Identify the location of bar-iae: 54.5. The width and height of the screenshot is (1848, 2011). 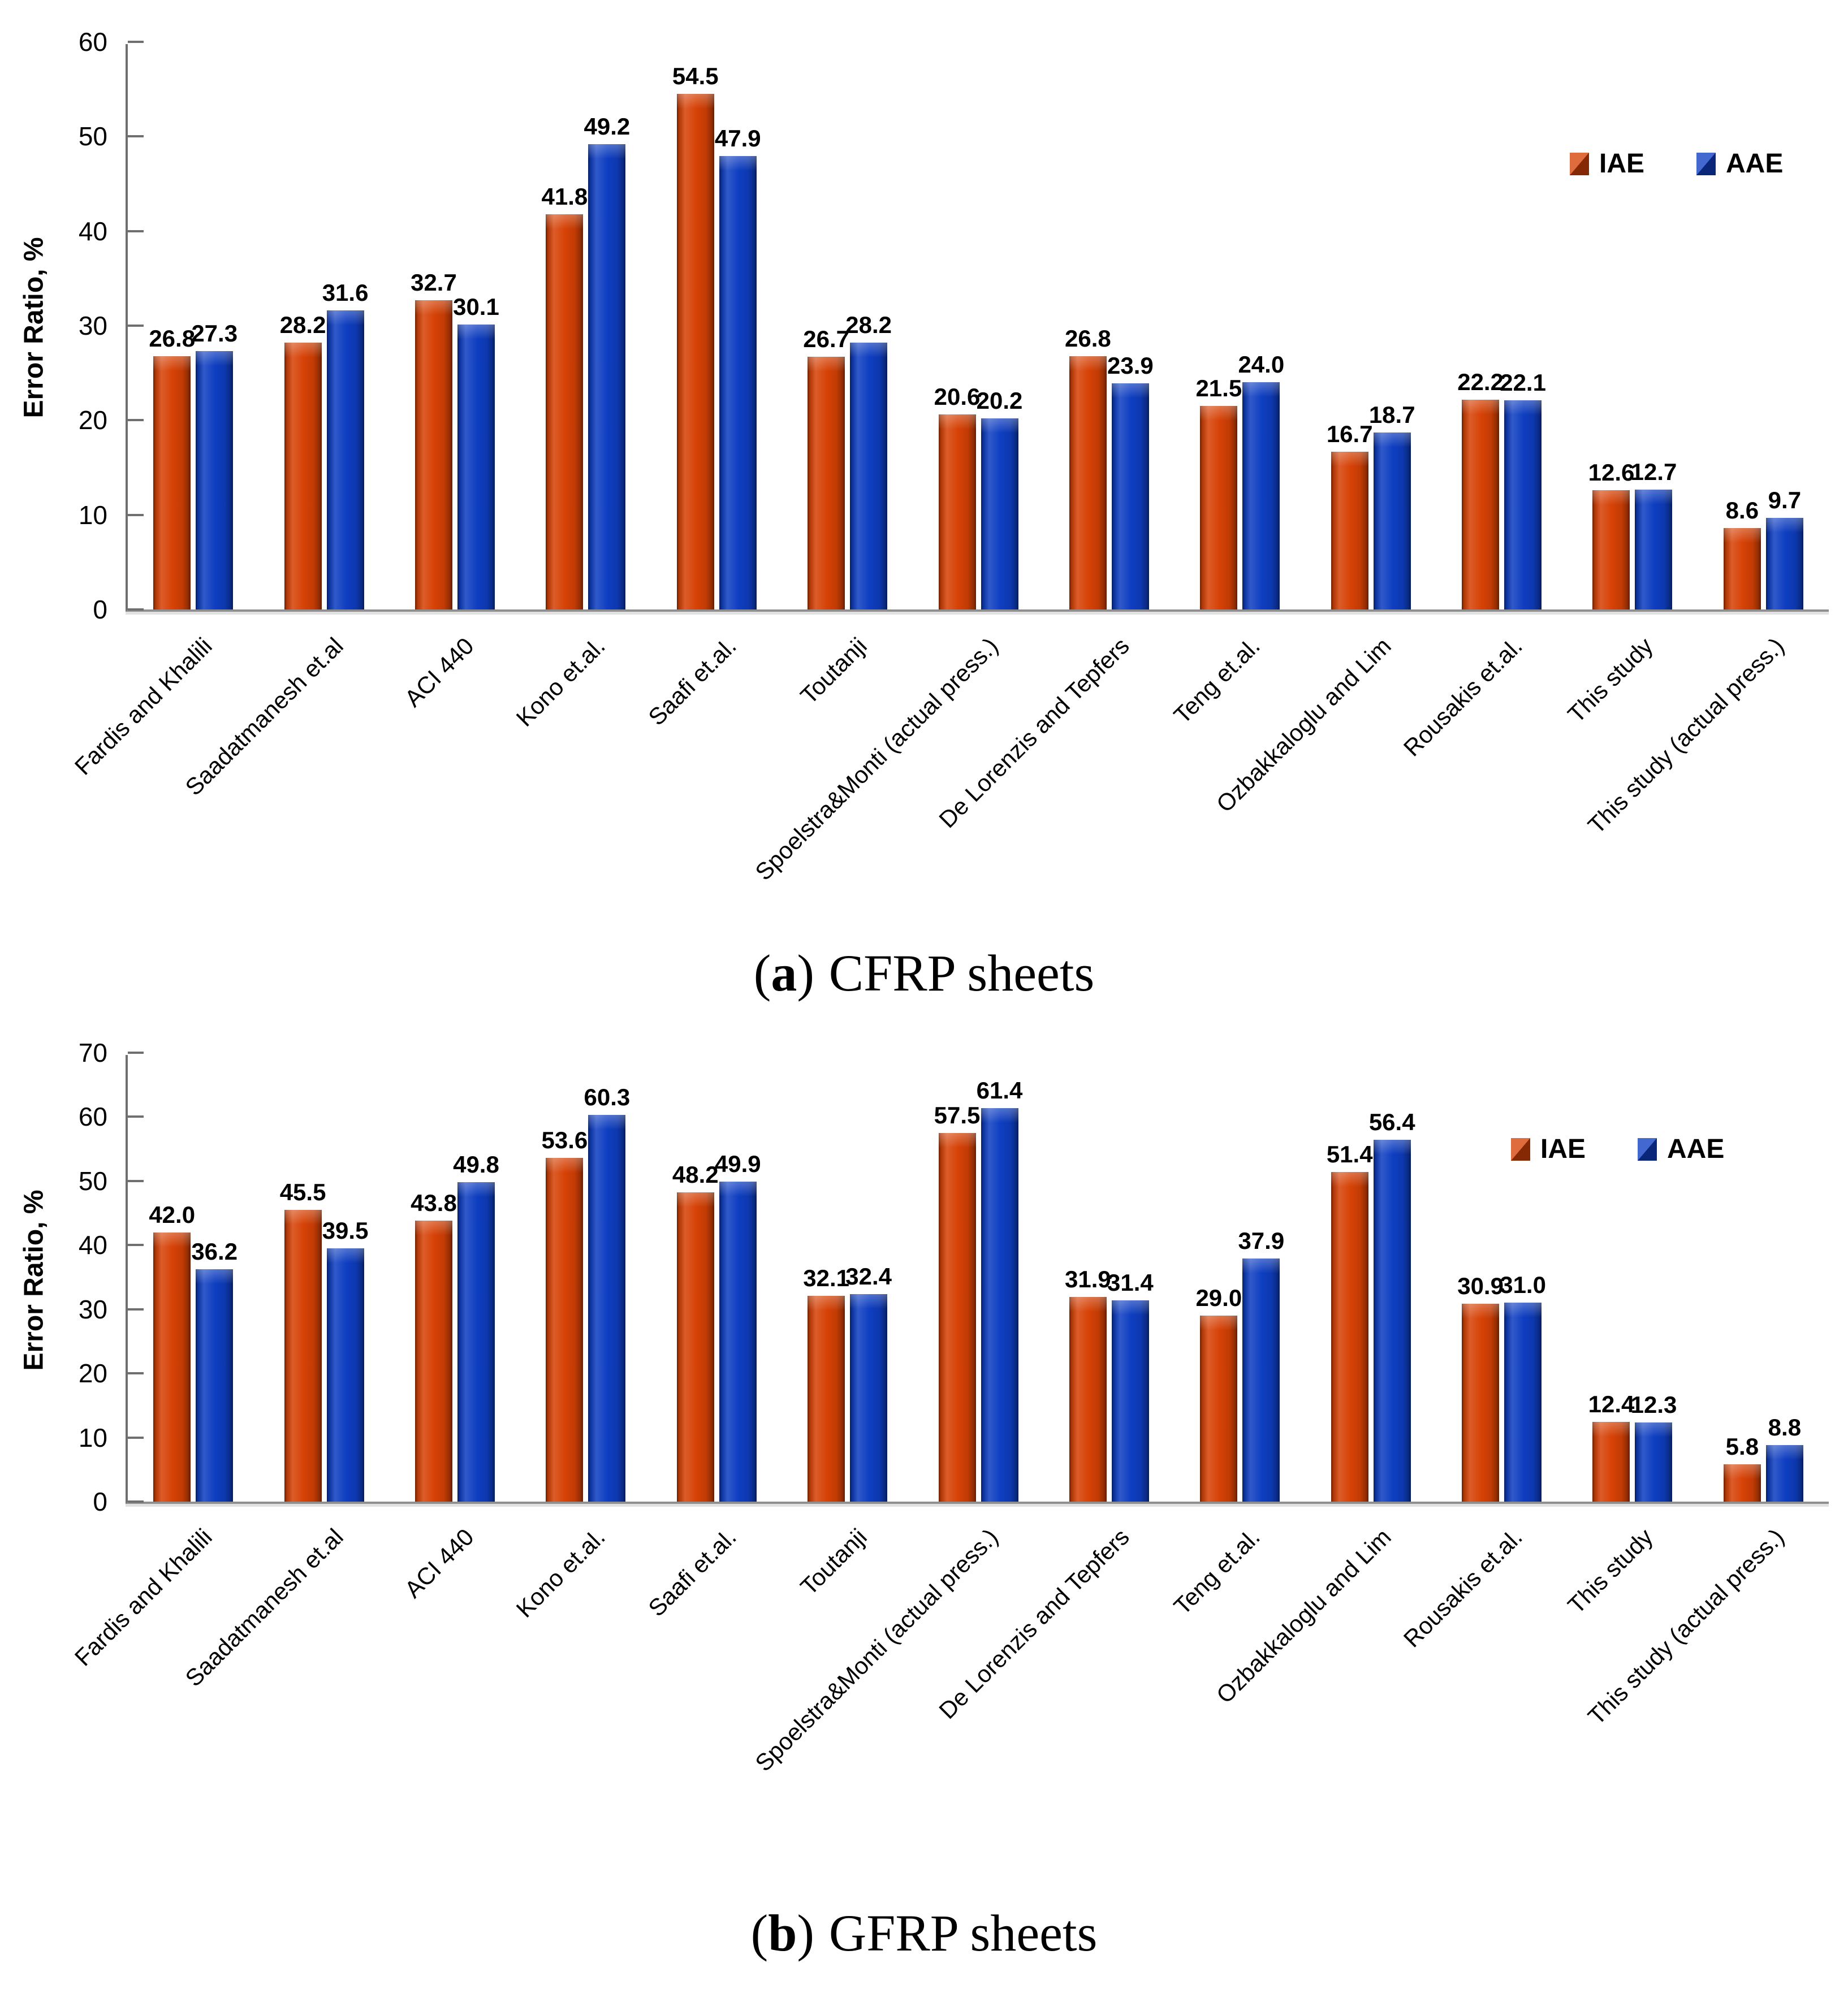
(695, 336).